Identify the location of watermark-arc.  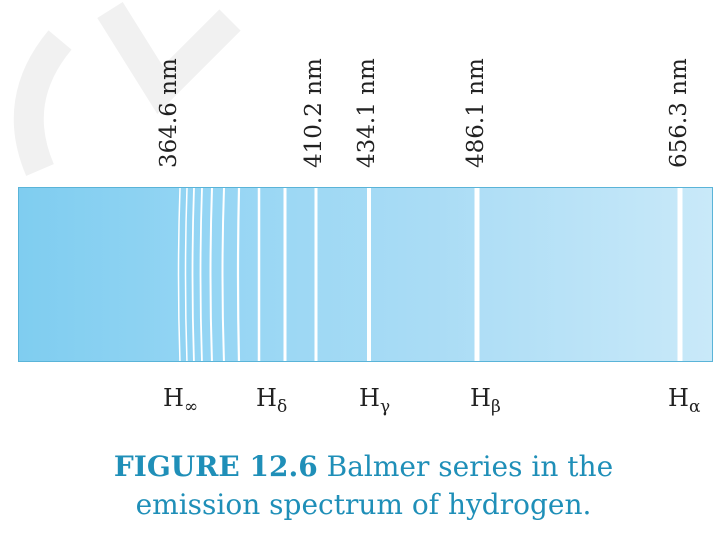
(42, 103).